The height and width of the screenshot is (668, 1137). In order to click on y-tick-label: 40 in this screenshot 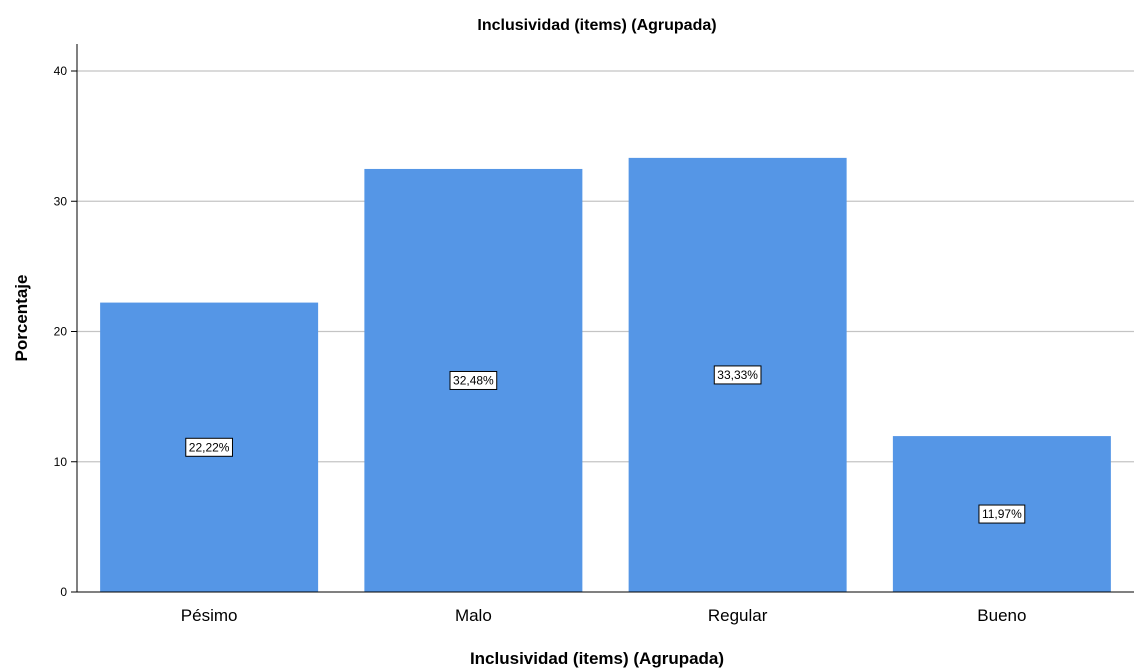, I will do `click(61, 71)`.